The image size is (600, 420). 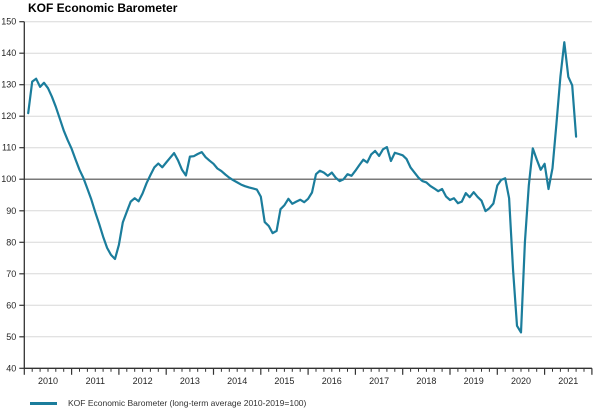 What do you see at coordinates (48, 381) in the screenshot?
I see `x-tick-label: 2010` at bounding box center [48, 381].